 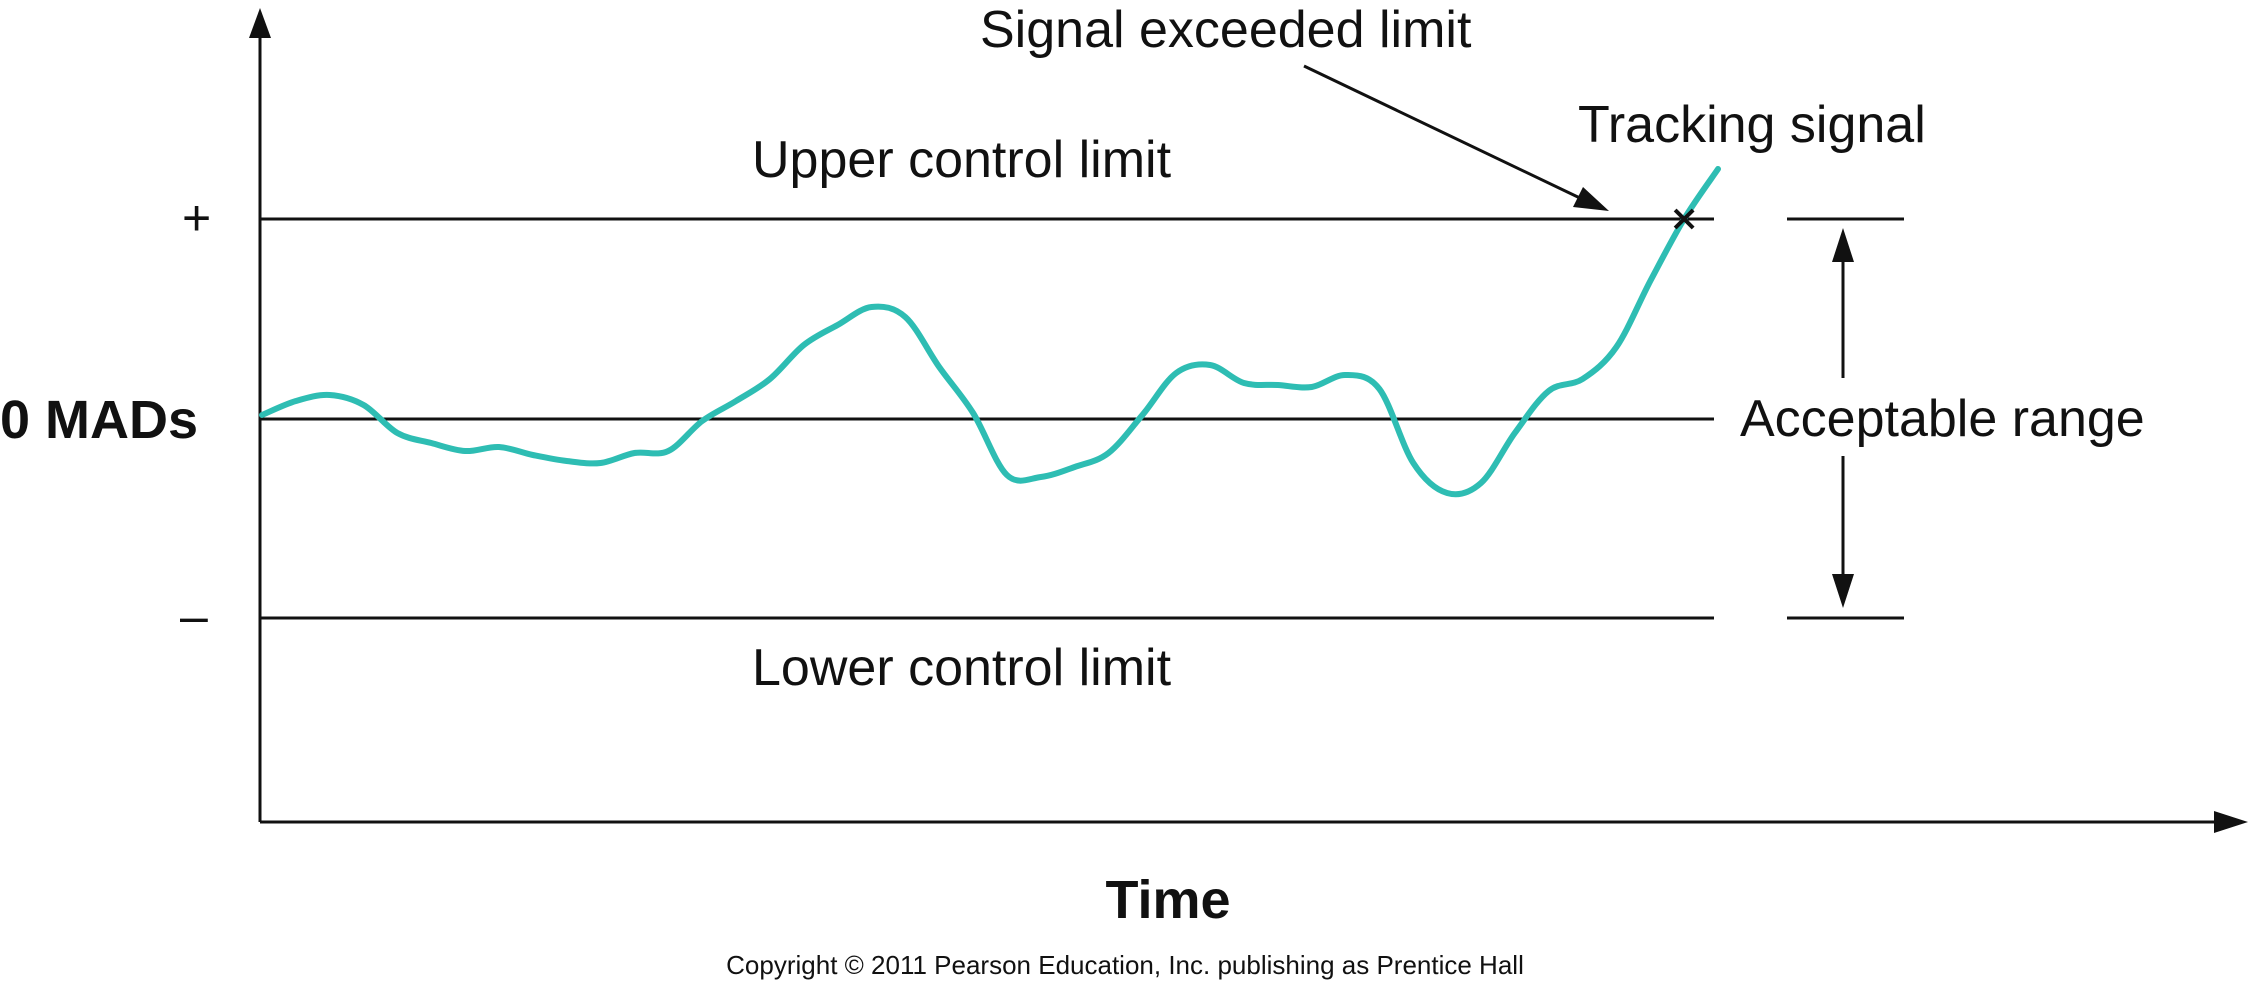 I want to click on upper-control-limit-label: Upper control limit, so click(x=962, y=160).